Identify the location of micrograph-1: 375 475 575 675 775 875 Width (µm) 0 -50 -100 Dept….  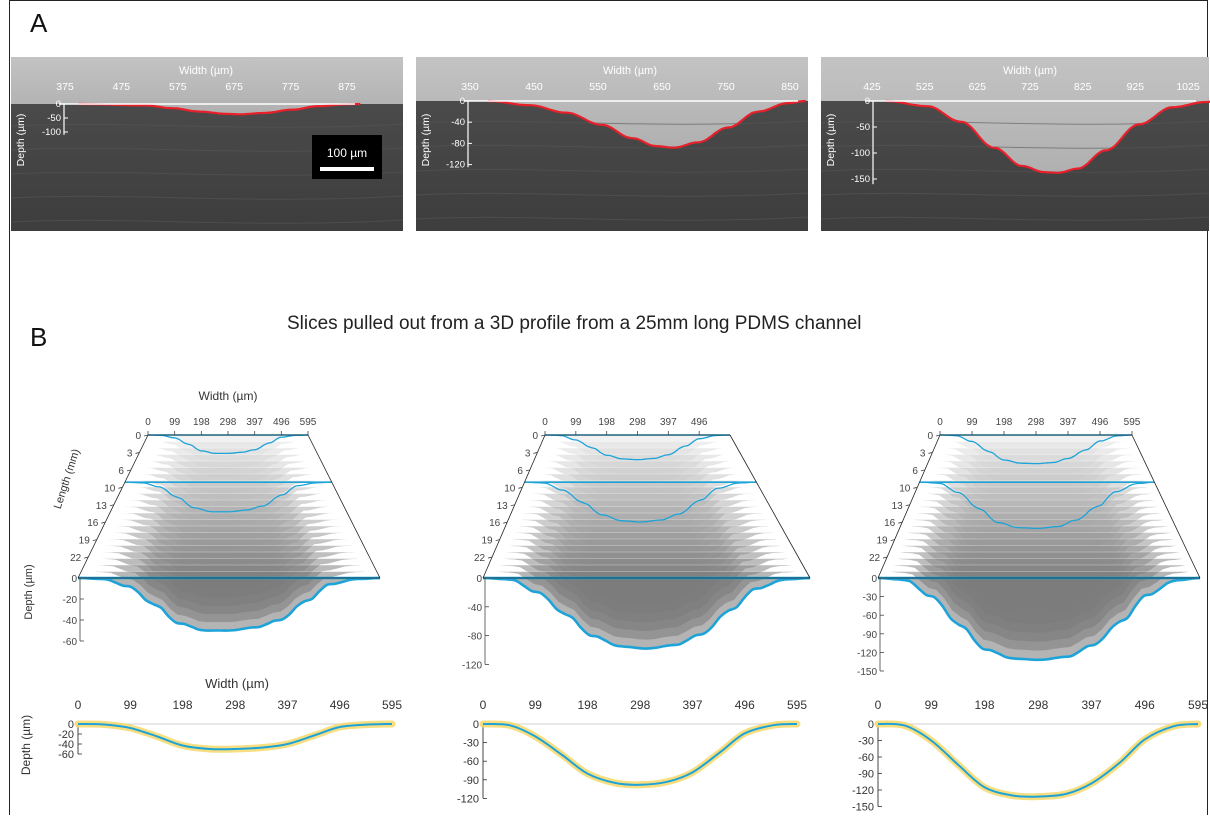
(207, 144).